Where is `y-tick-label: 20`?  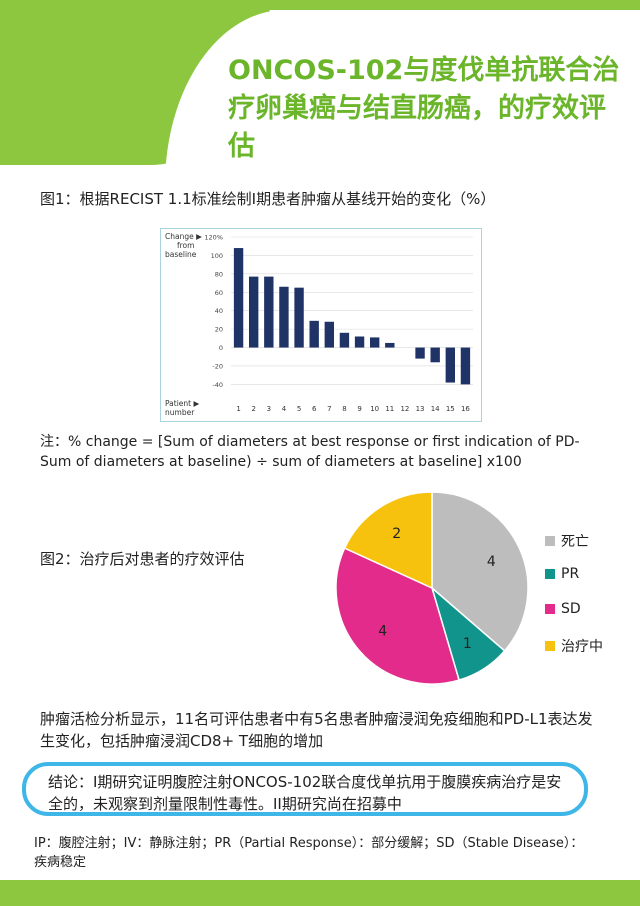 y-tick-label: 20 is located at coordinates (219, 330).